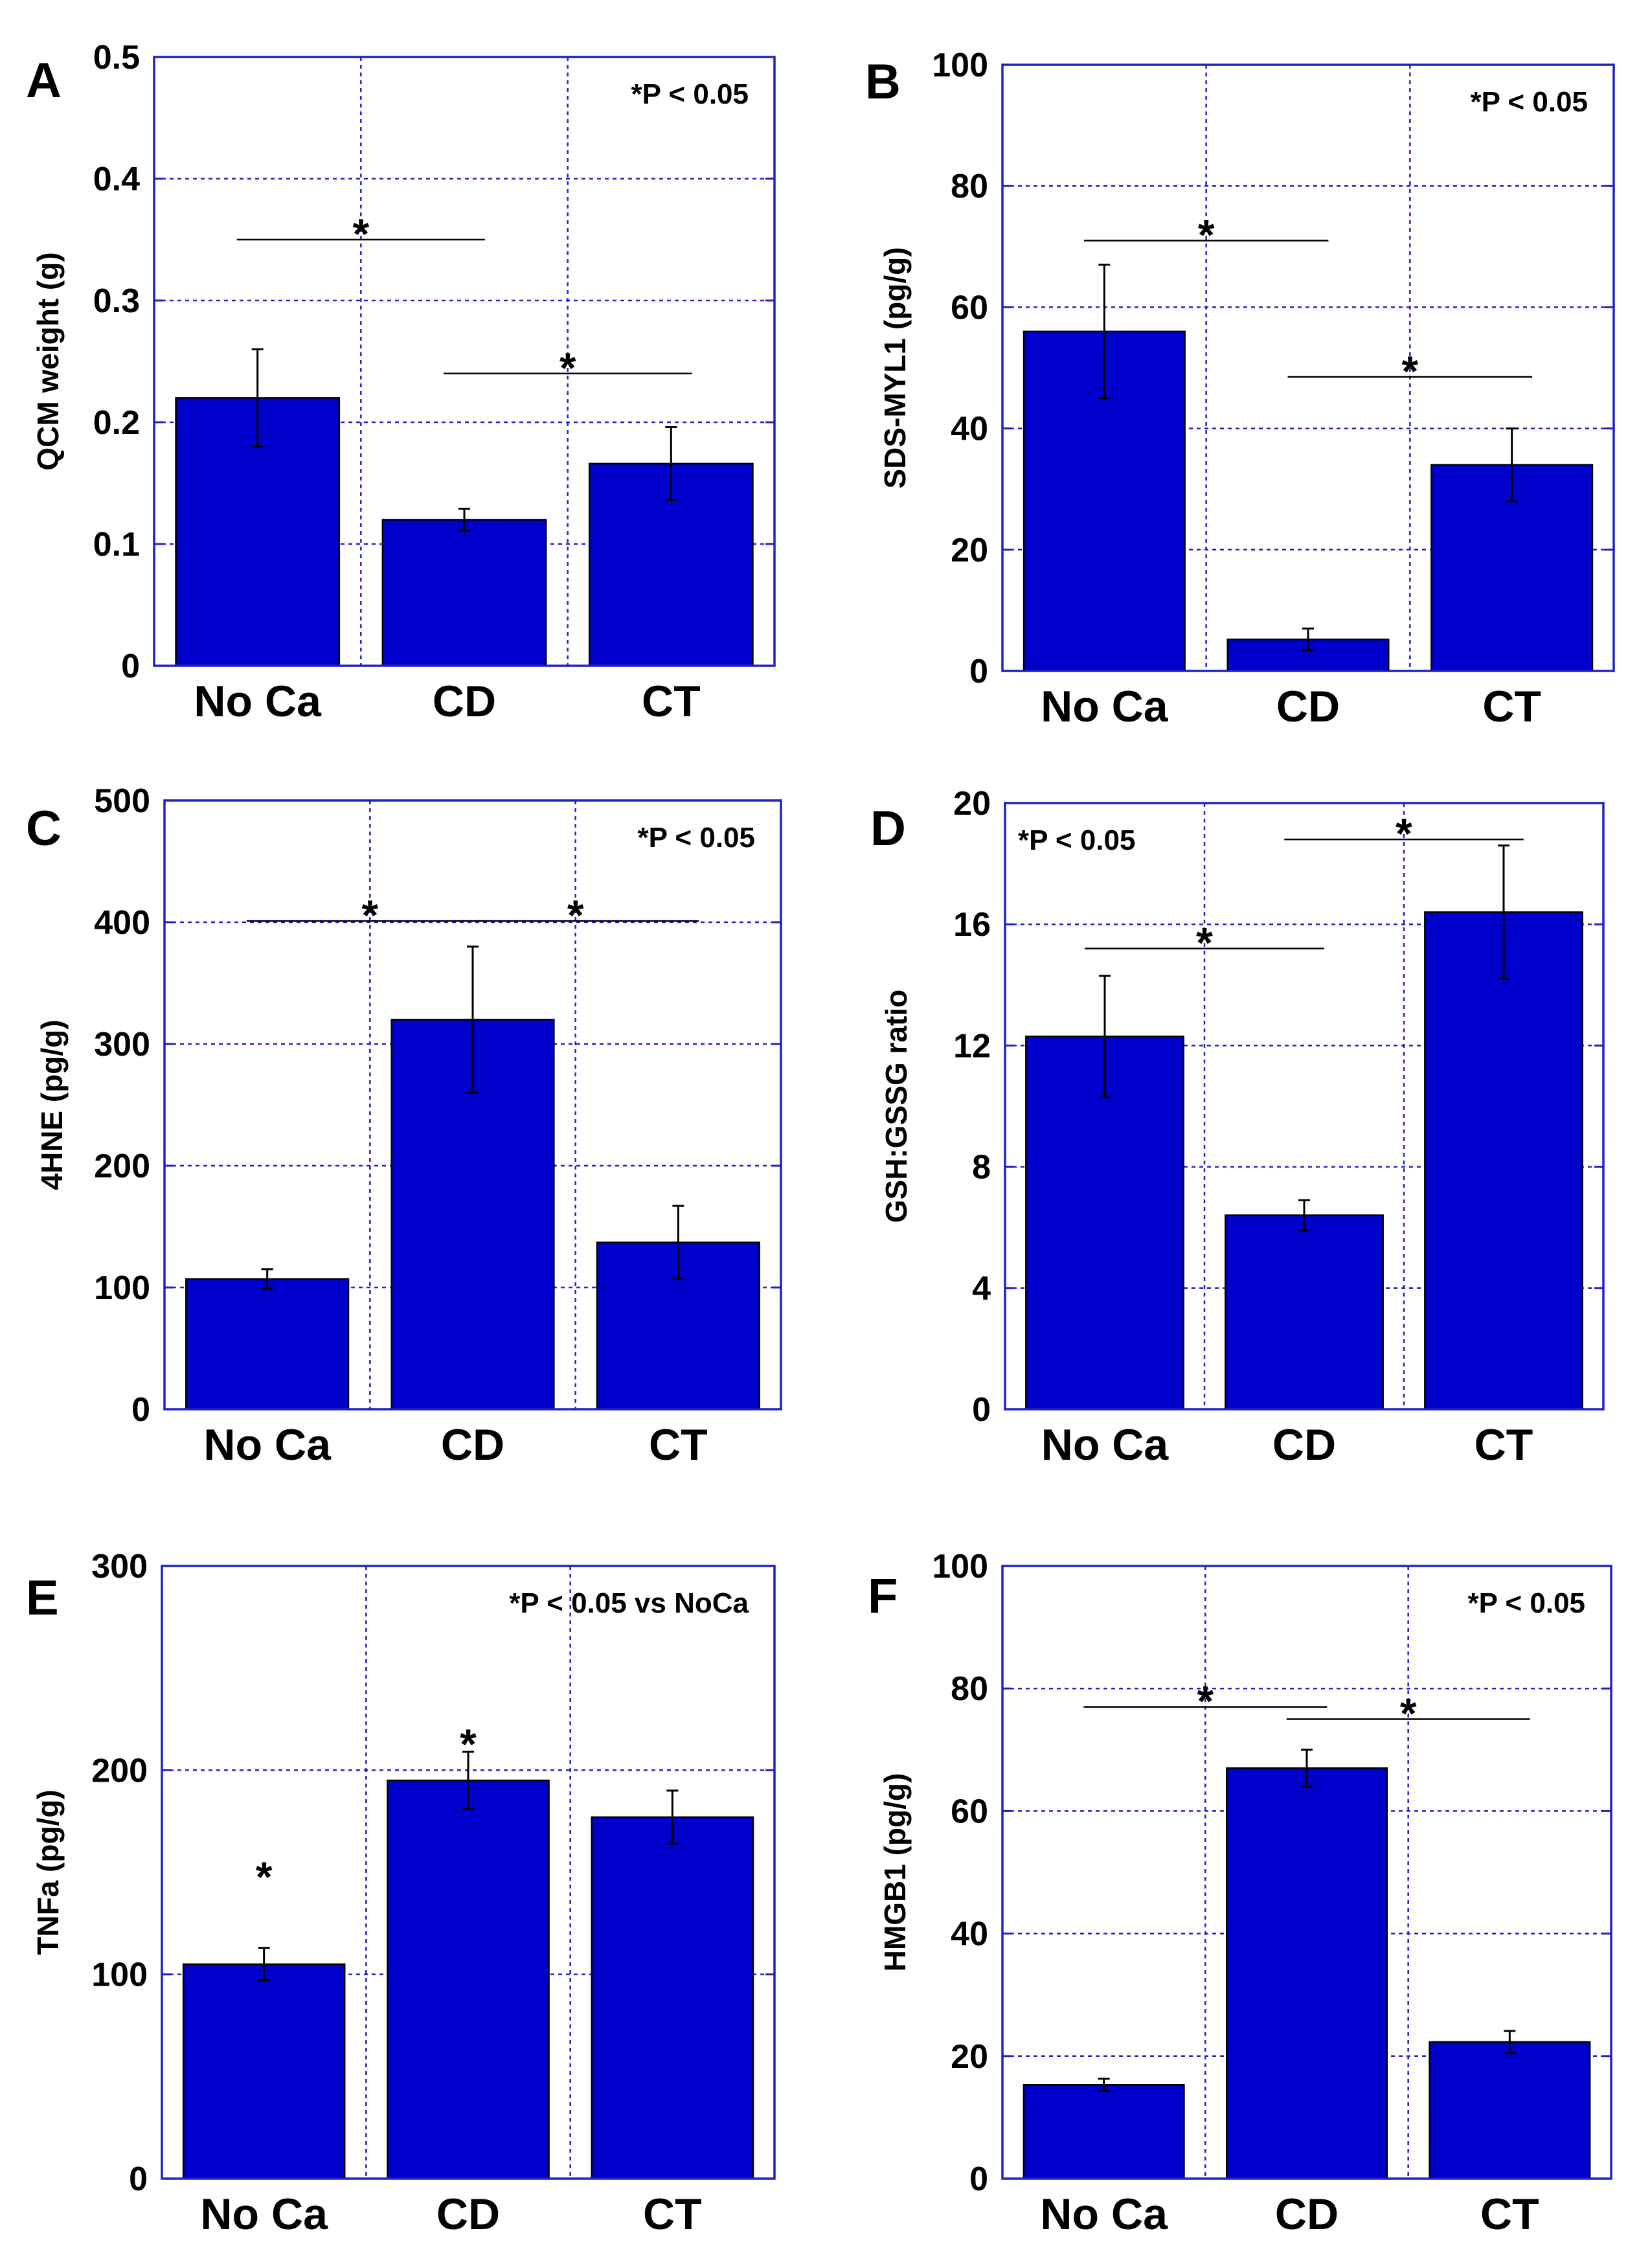 The image size is (1650, 2268). Describe the element at coordinates (981, 1167) in the screenshot. I see `y-tick-label: 8` at that location.